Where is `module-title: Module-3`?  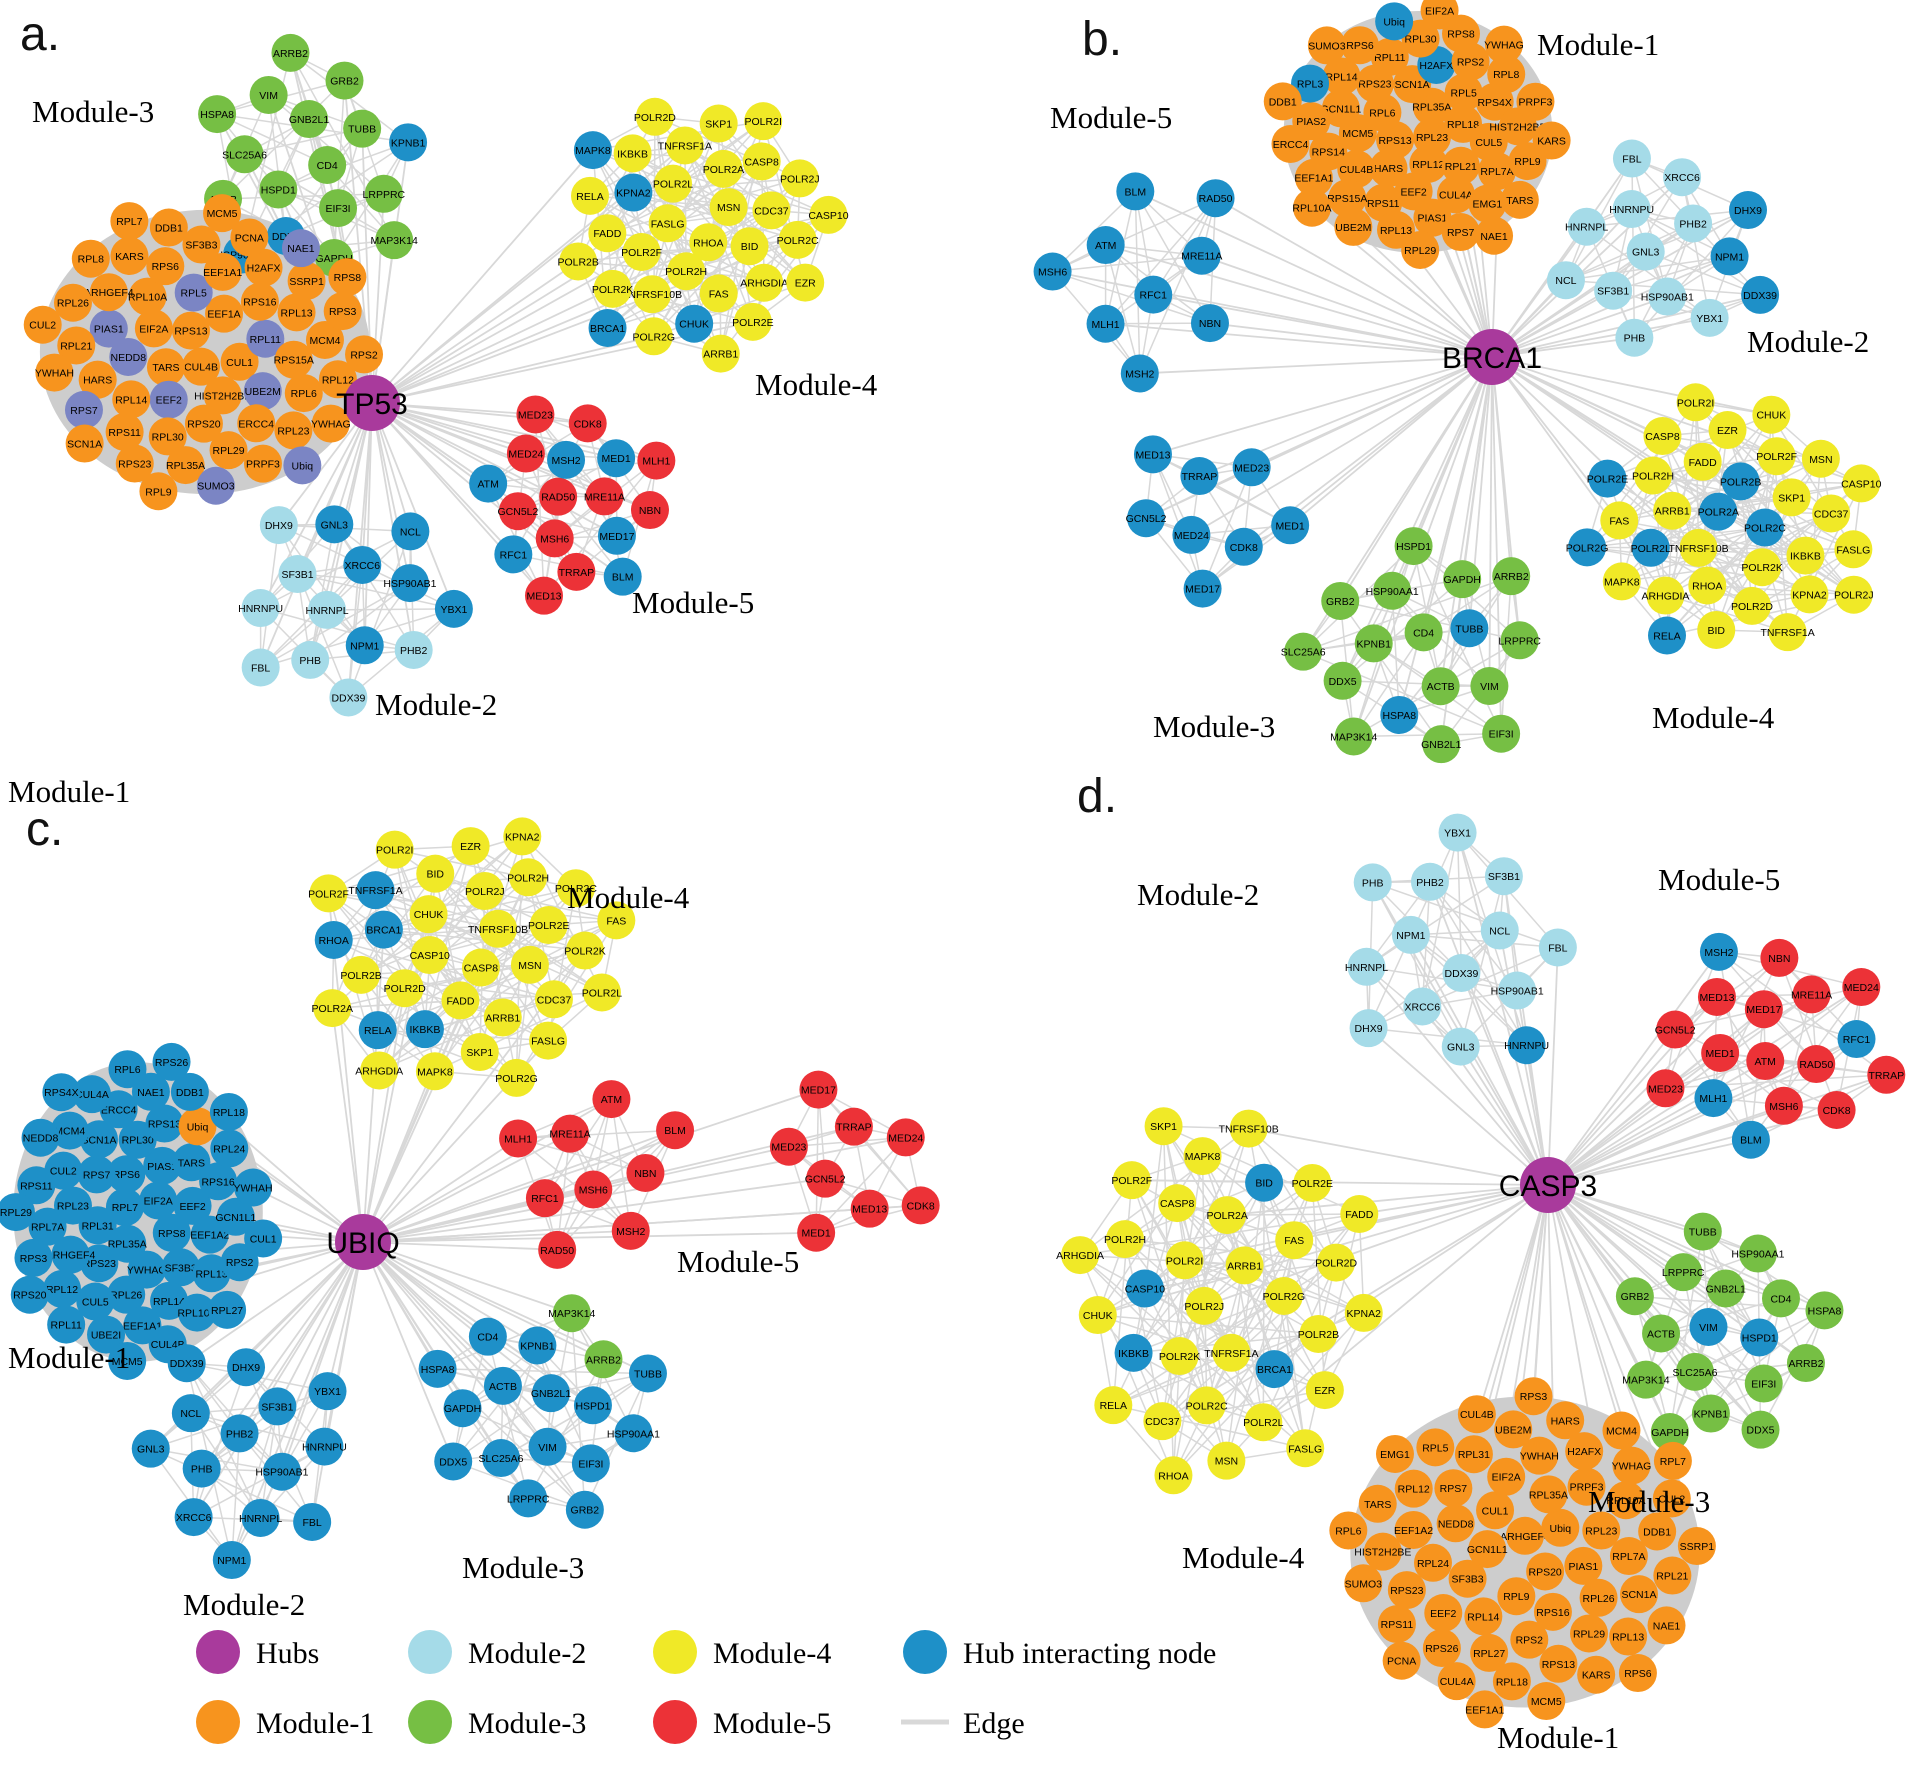 module-title: Module-3 is located at coordinates (1649, 1501).